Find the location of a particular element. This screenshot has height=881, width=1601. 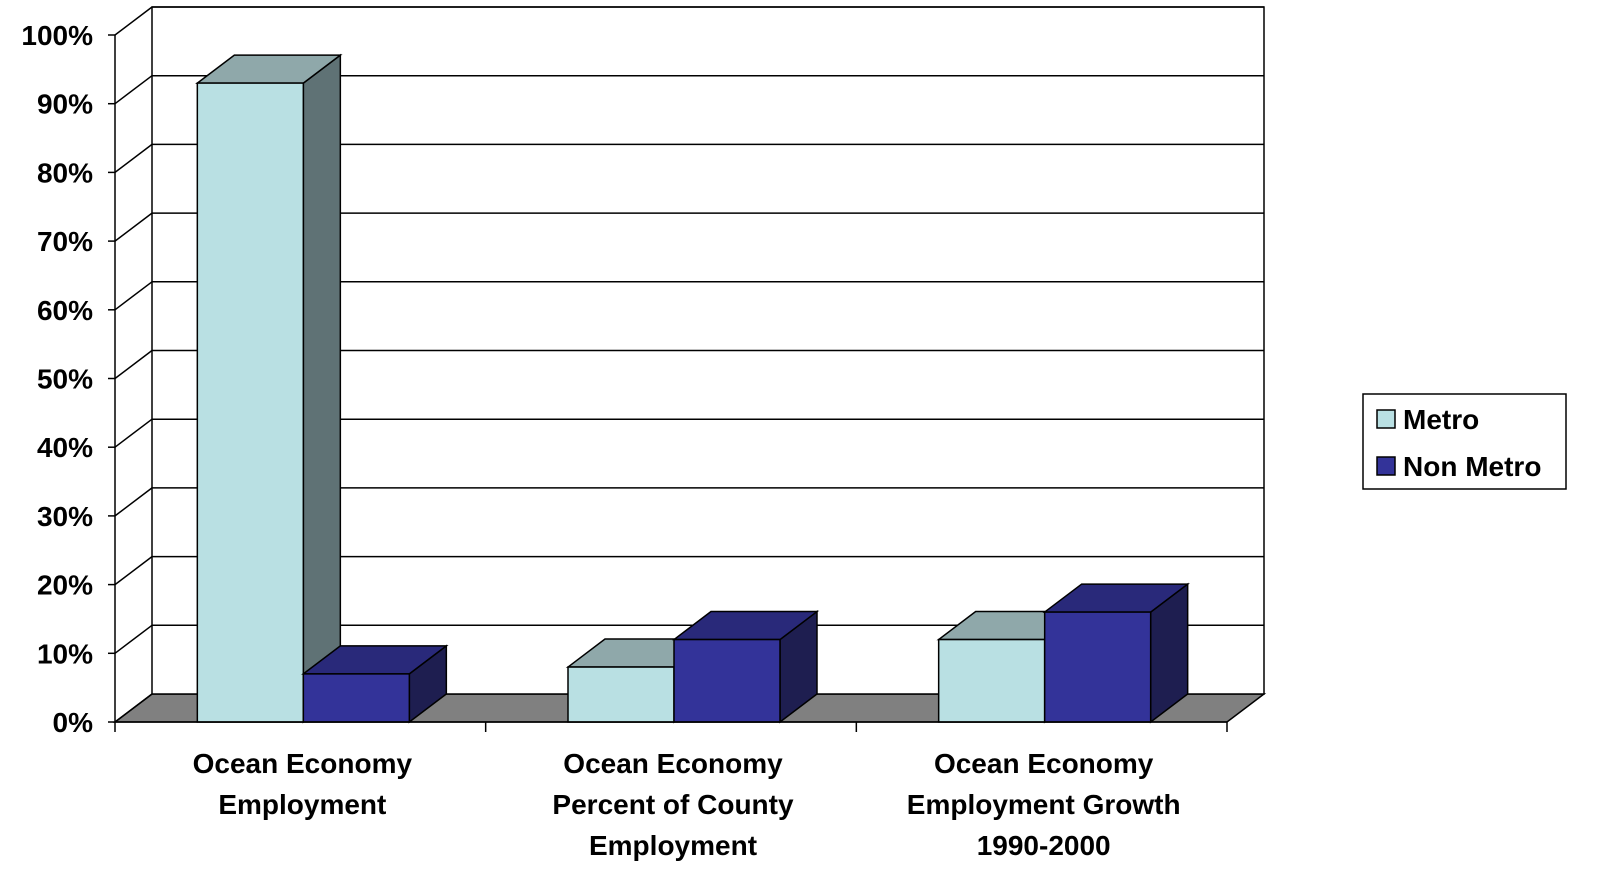

category-label-line: Employment Growth is located at coordinates (1044, 804).